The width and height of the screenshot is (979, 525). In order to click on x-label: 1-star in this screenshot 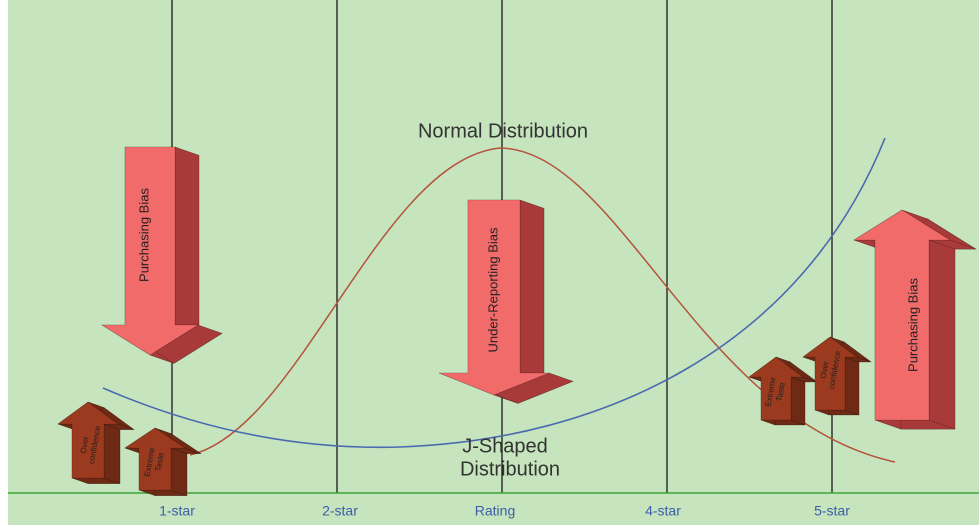, I will do `click(177, 511)`.